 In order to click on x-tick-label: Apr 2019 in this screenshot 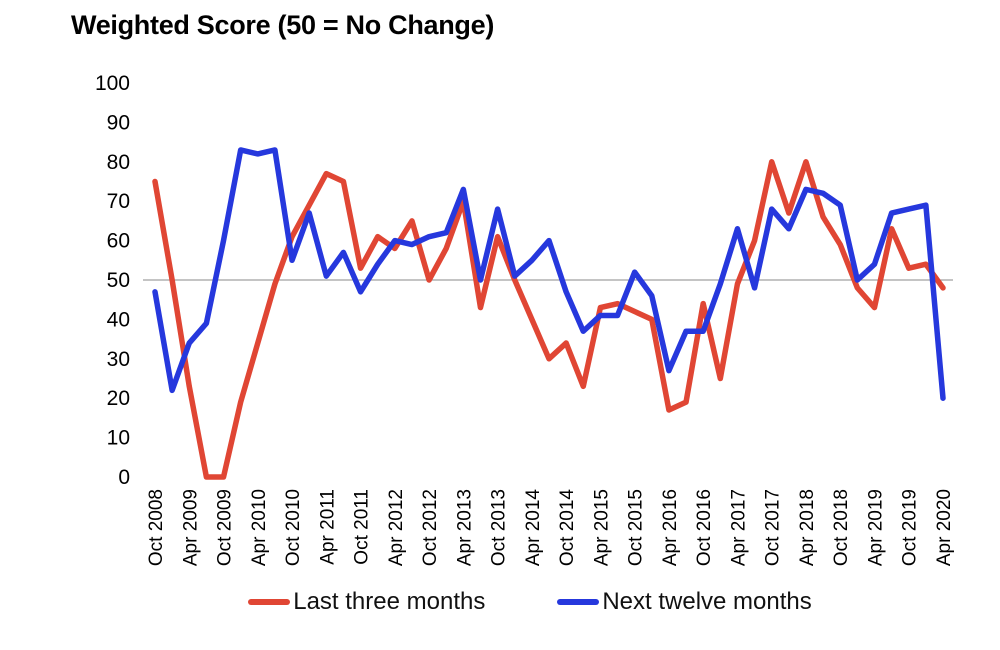, I will do `click(875, 527)`.